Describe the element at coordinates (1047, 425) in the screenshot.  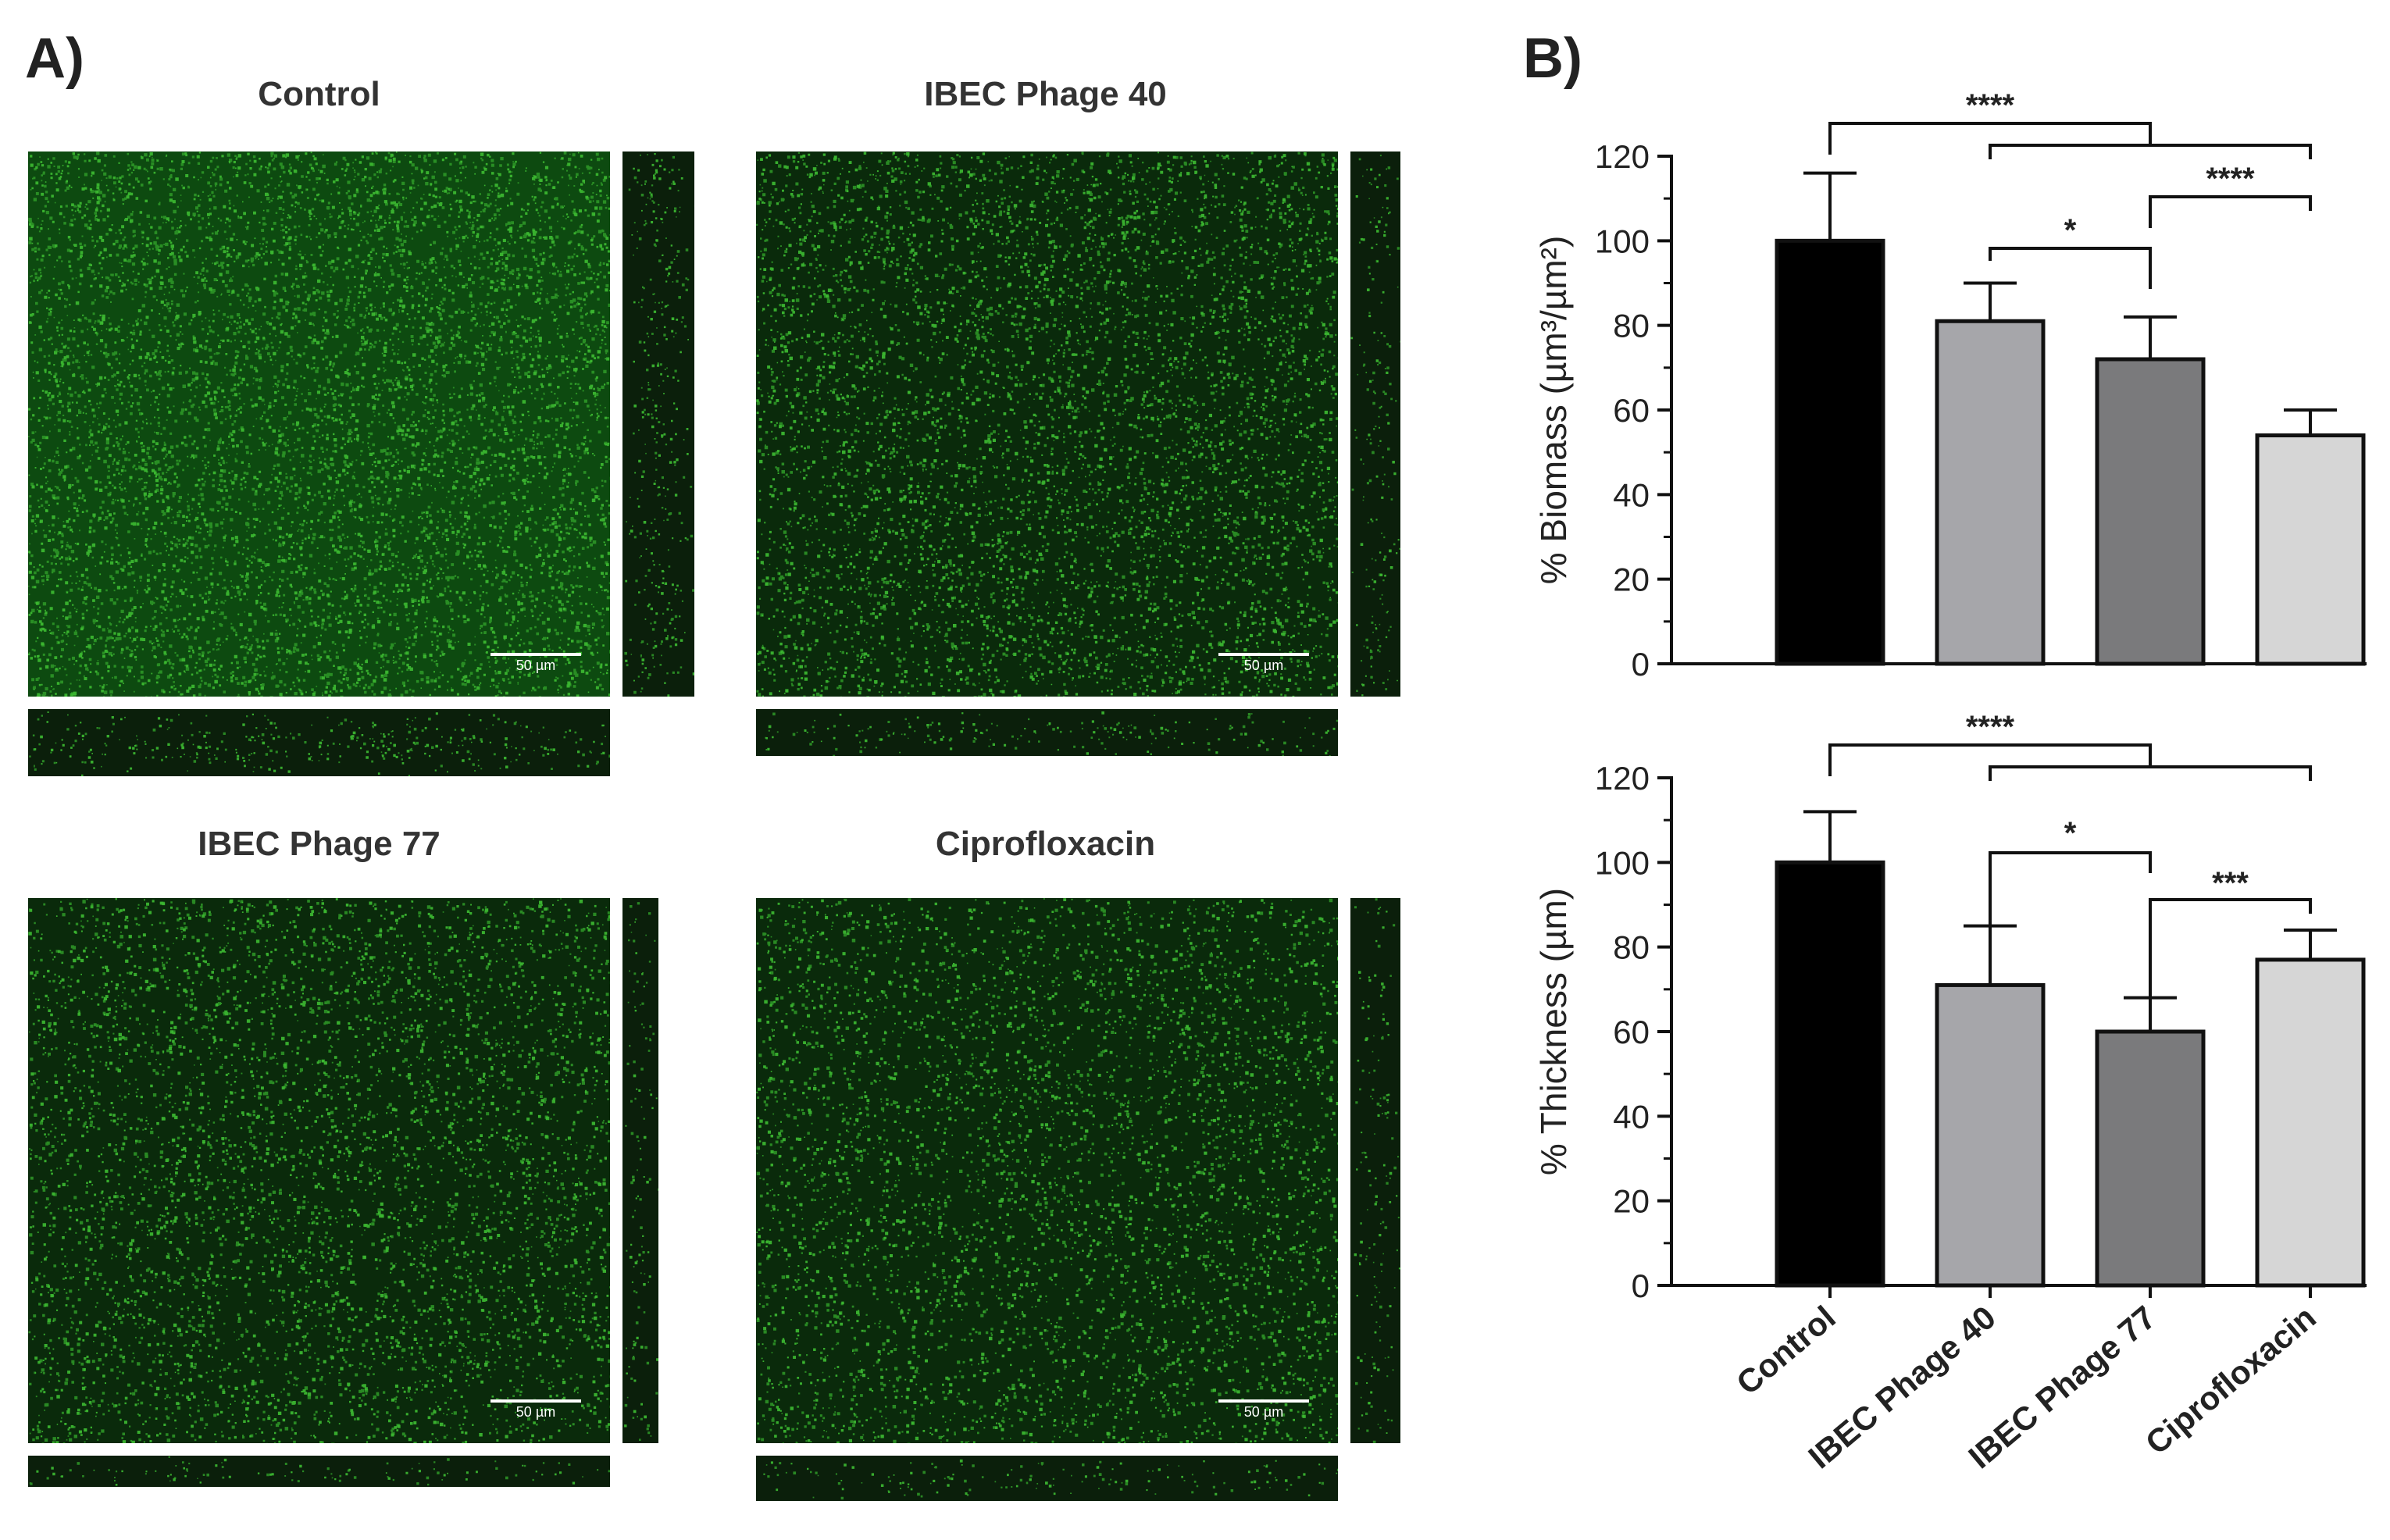
I see `micrograph-phage40` at that location.